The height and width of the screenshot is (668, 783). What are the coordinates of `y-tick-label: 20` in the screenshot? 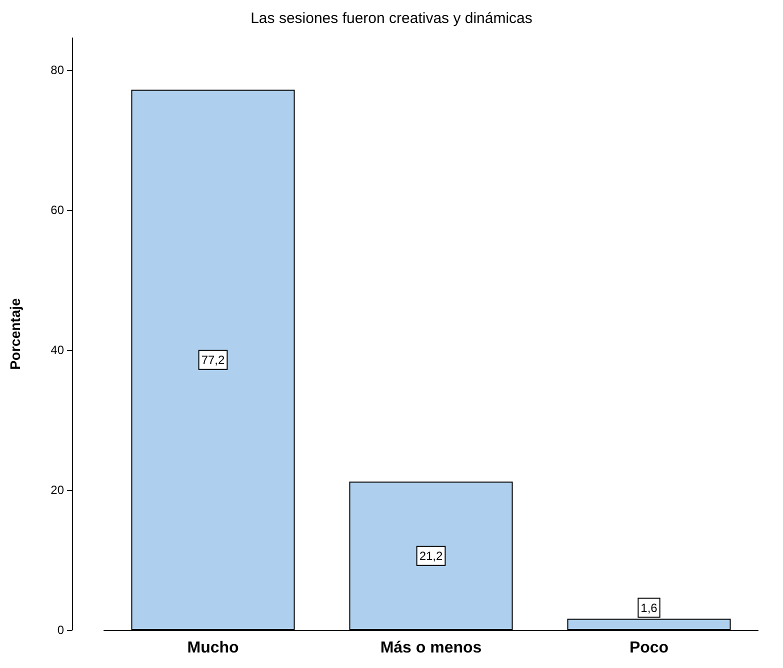 It's located at (57, 490).